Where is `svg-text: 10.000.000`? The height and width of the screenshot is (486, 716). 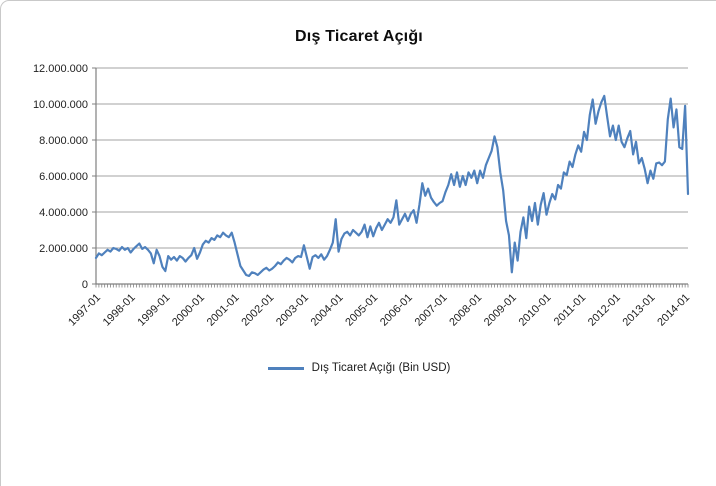 svg-text: 10.000.000 is located at coordinates (60, 105).